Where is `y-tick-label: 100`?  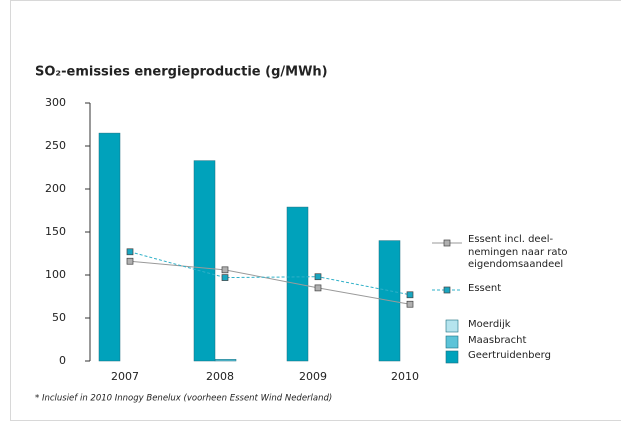
y-tick-label: 100 is located at coordinates (55, 274).